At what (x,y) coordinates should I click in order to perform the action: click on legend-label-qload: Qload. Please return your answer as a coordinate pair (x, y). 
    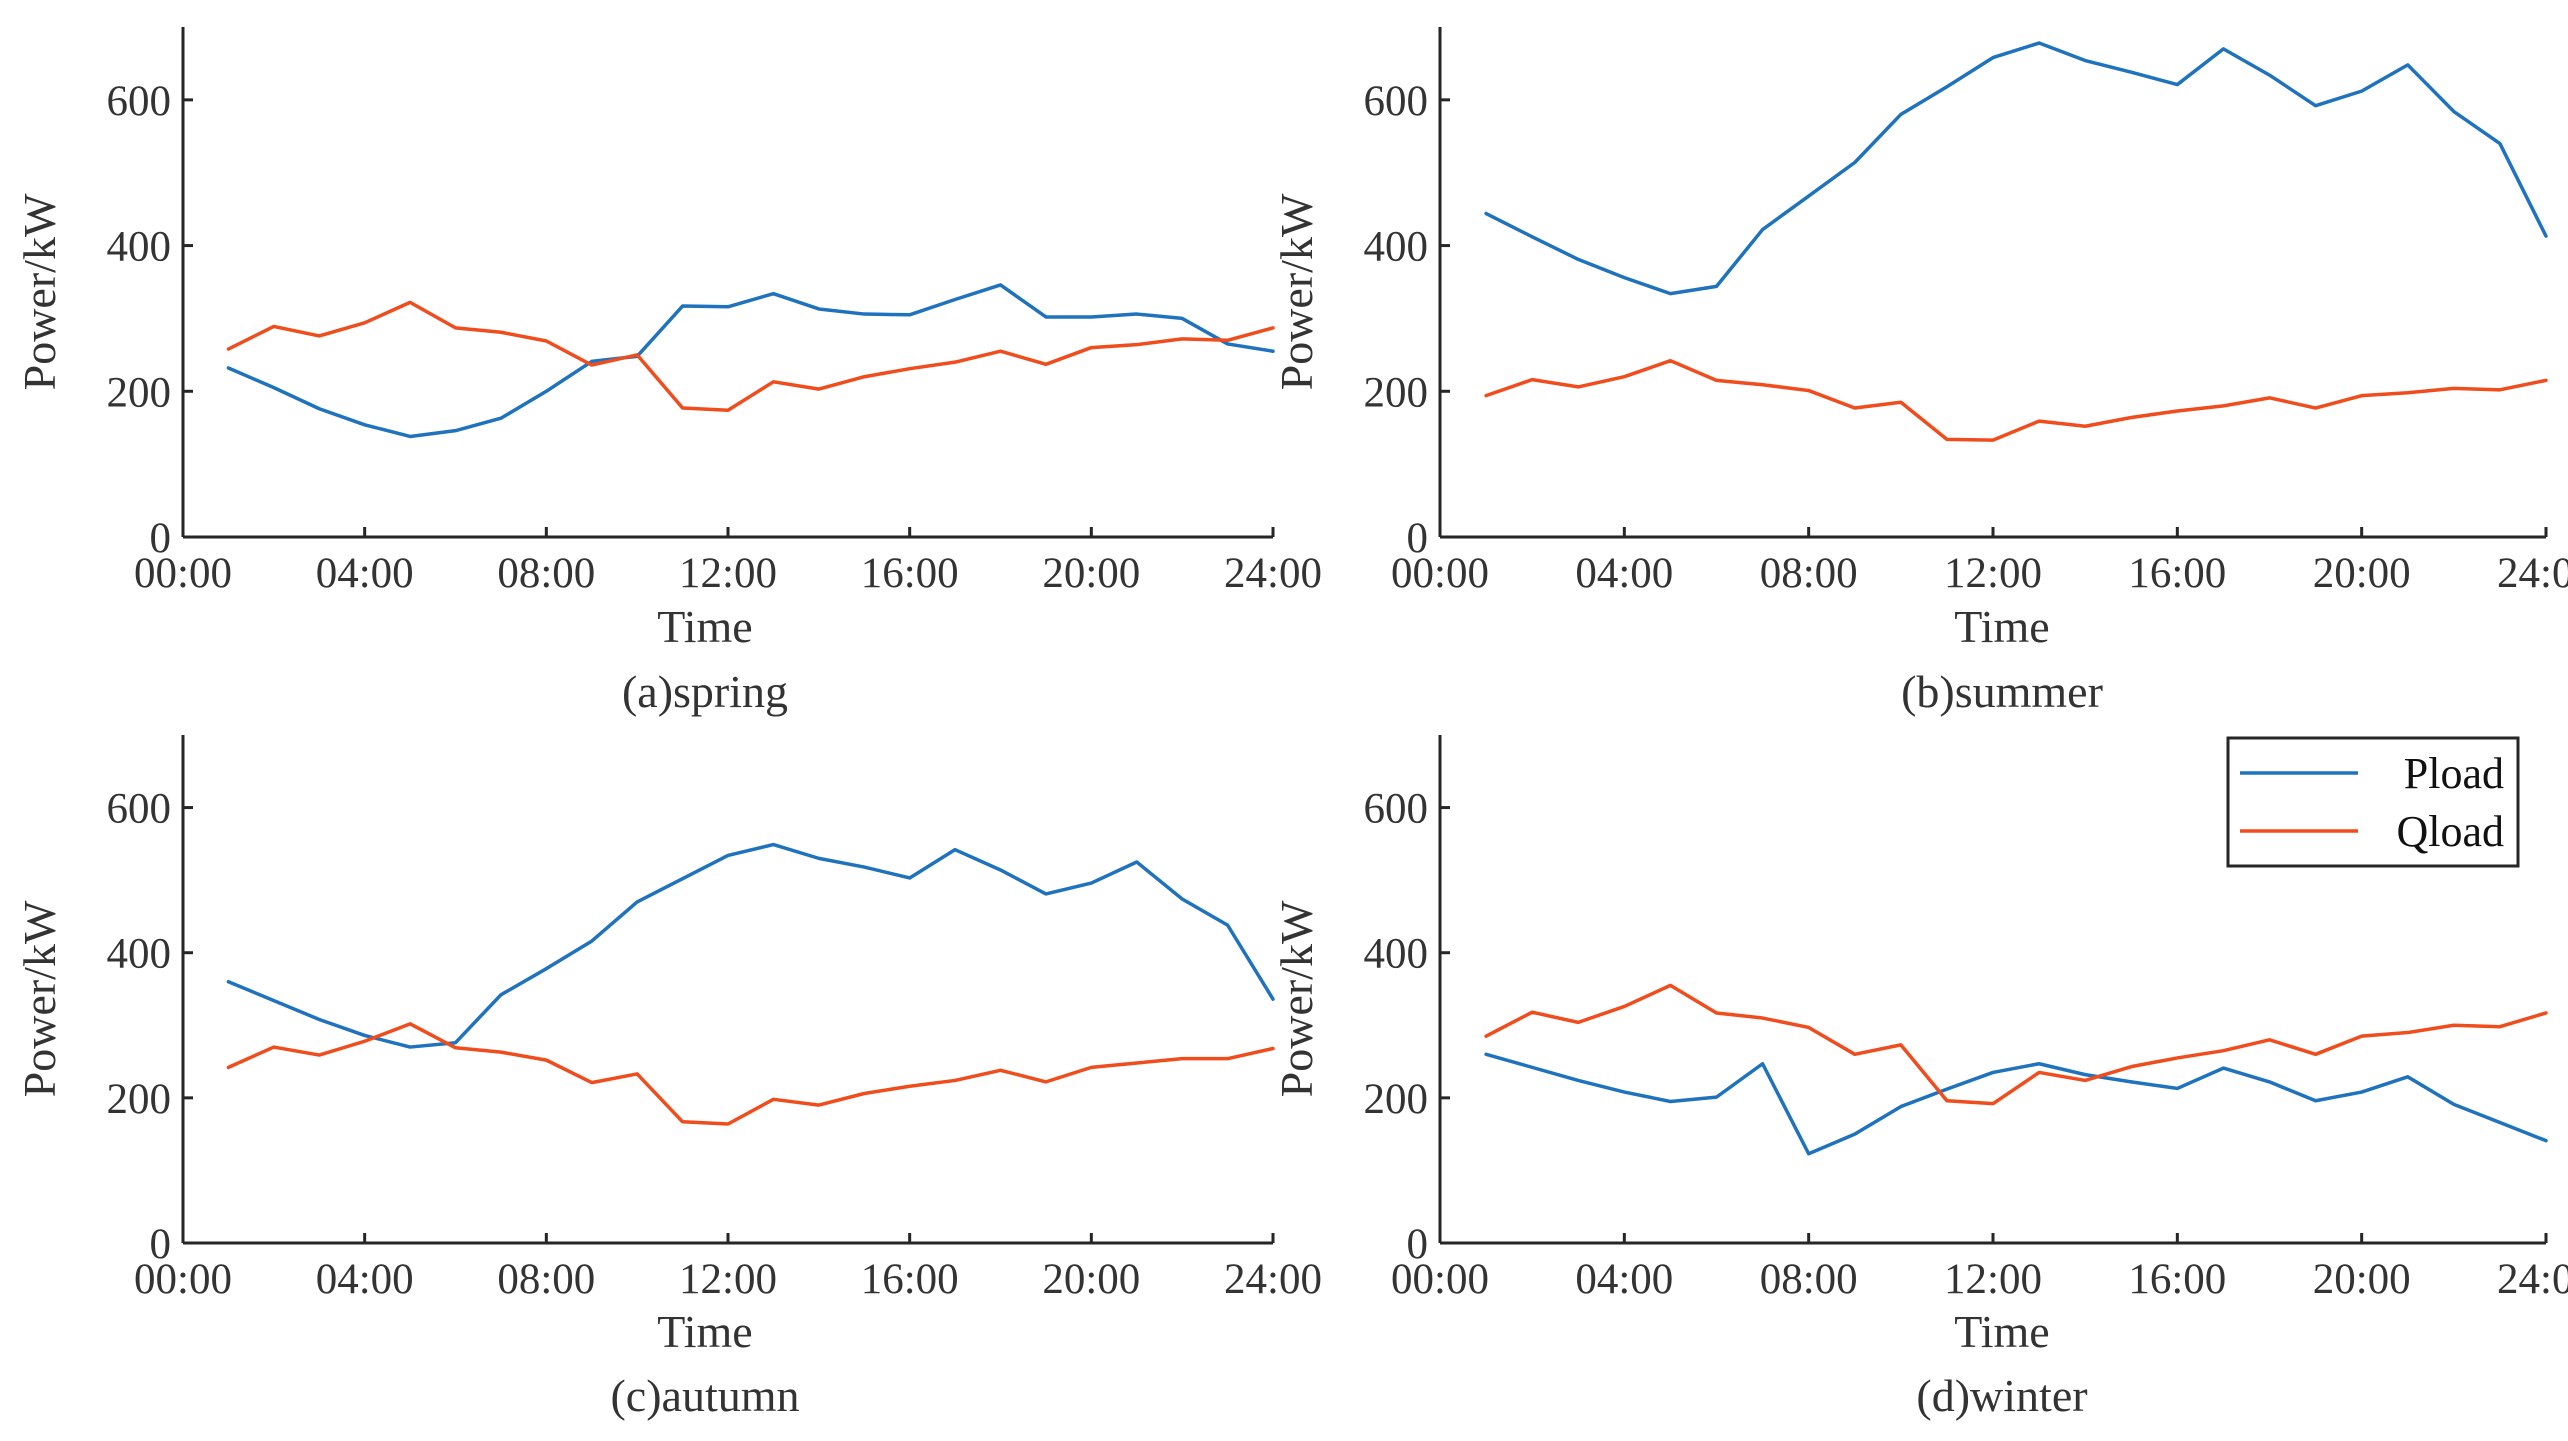
    Looking at the image, I should click on (2450, 831).